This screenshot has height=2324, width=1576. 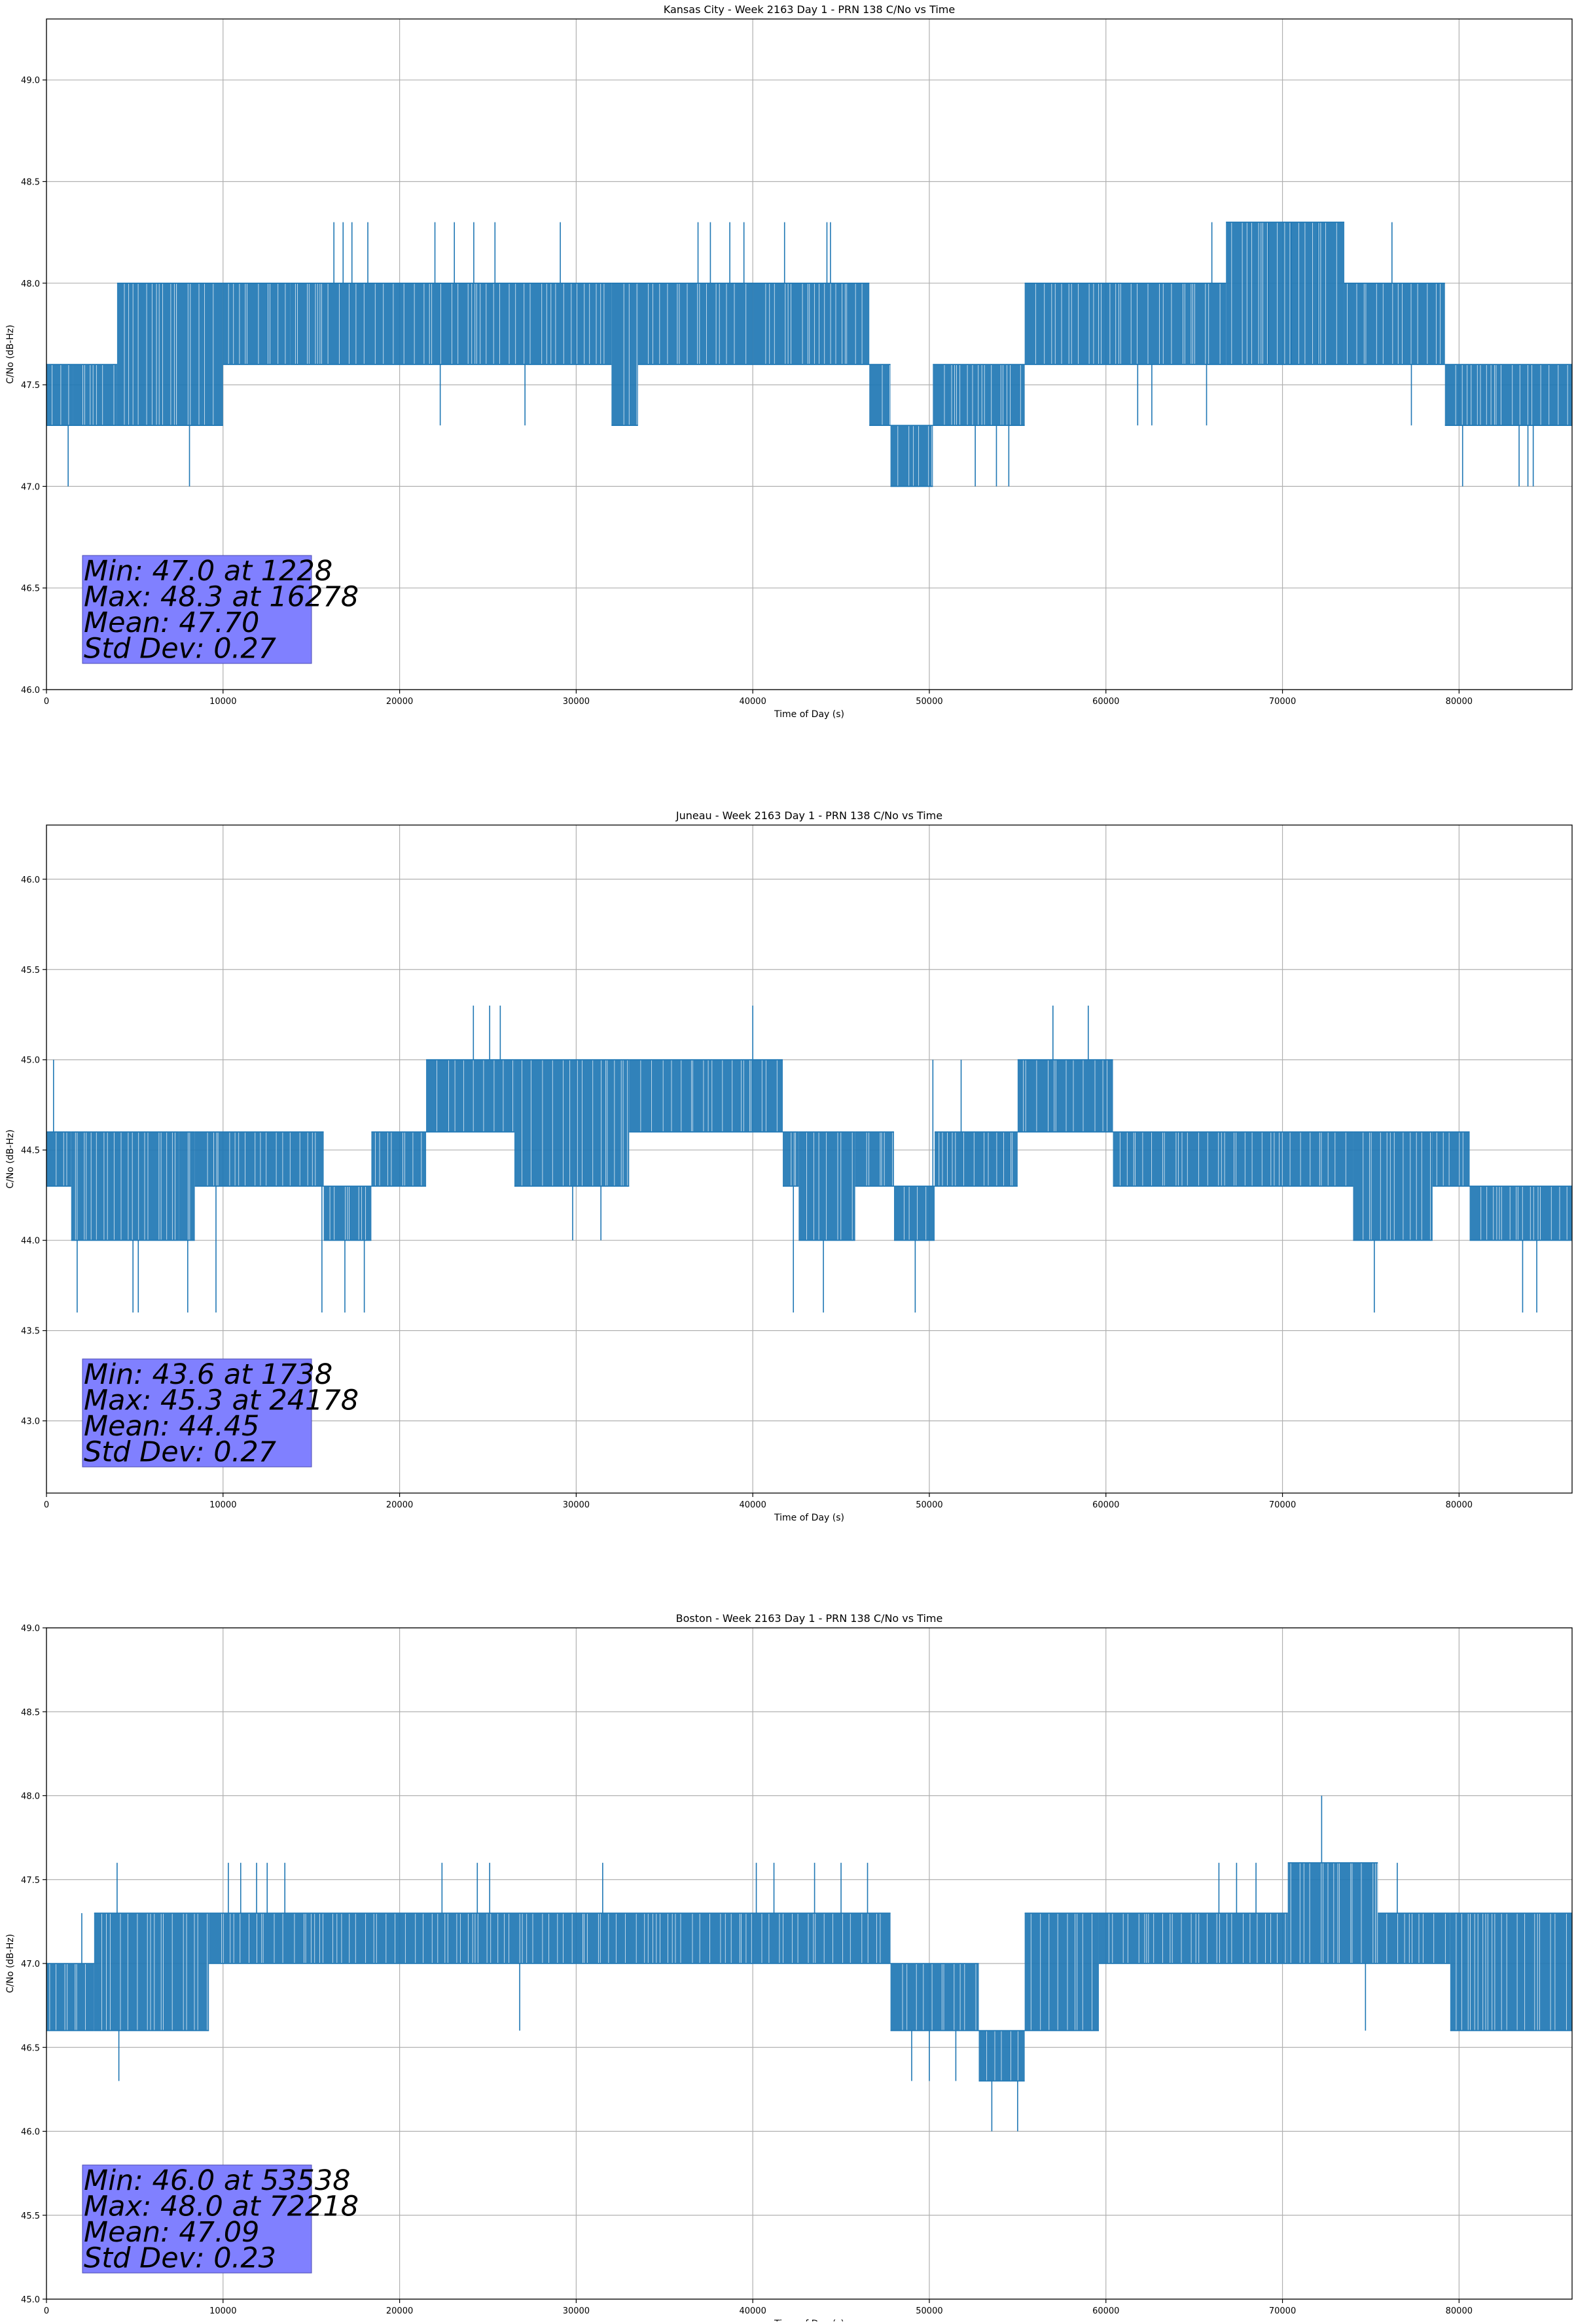 What do you see at coordinates (30, 1713) in the screenshot?
I see `y-tick-label-7: 48.5` at bounding box center [30, 1713].